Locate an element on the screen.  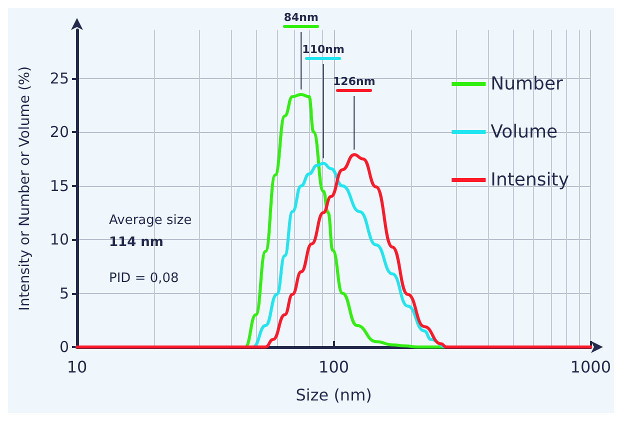
annotation: 126nm is located at coordinates (354, 81).